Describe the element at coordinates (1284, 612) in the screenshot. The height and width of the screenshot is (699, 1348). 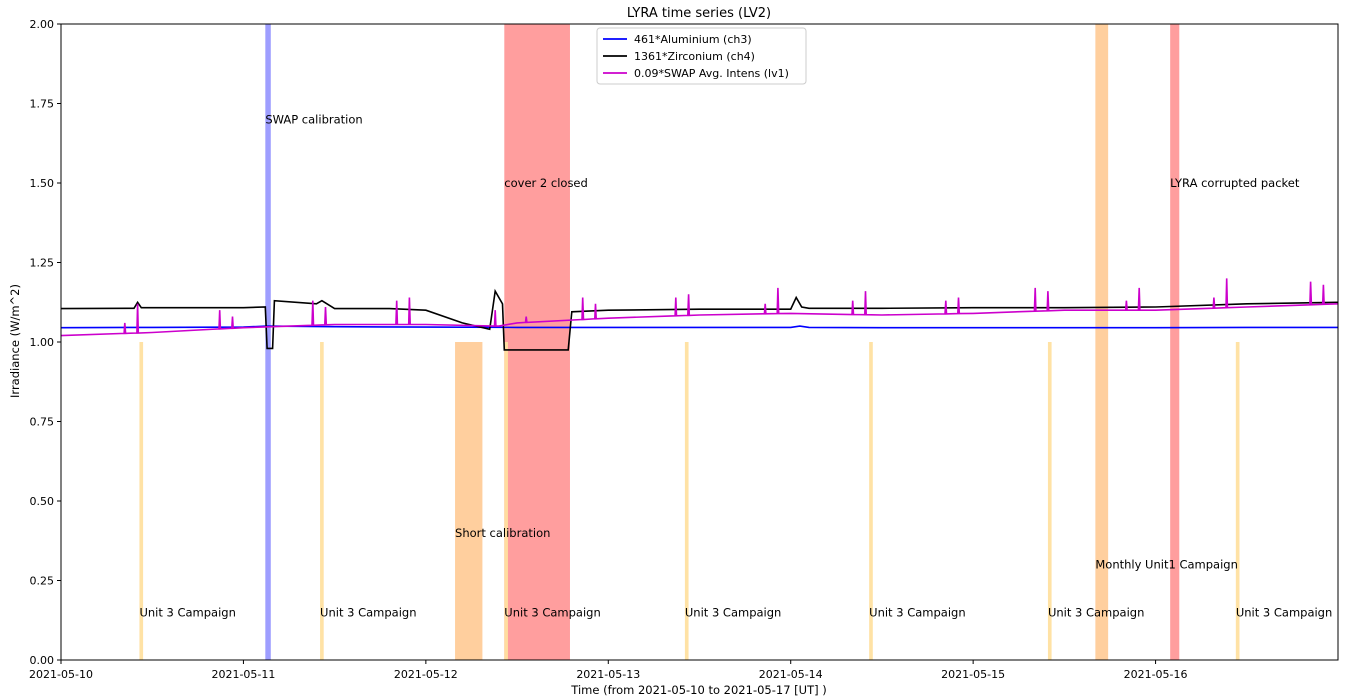
I see `band-label-11: Unit 3 Campaign` at that location.